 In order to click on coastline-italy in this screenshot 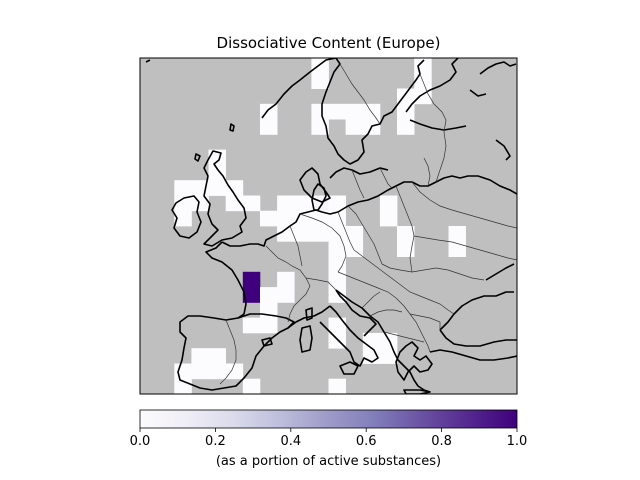, I will do `click(349, 328)`.